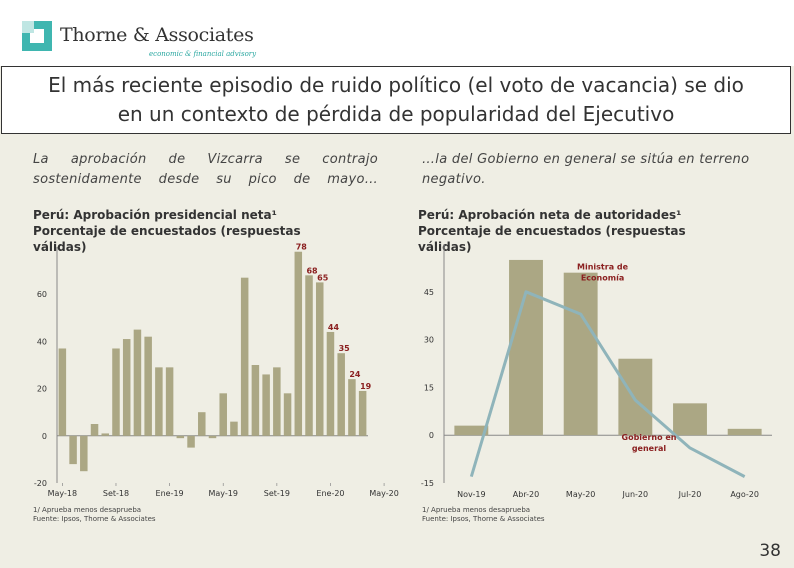 The height and width of the screenshot is (568, 794). What do you see at coordinates (429, 340) in the screenshot?
I see `right-y-tick: 30` at bounding box center [429, 340].